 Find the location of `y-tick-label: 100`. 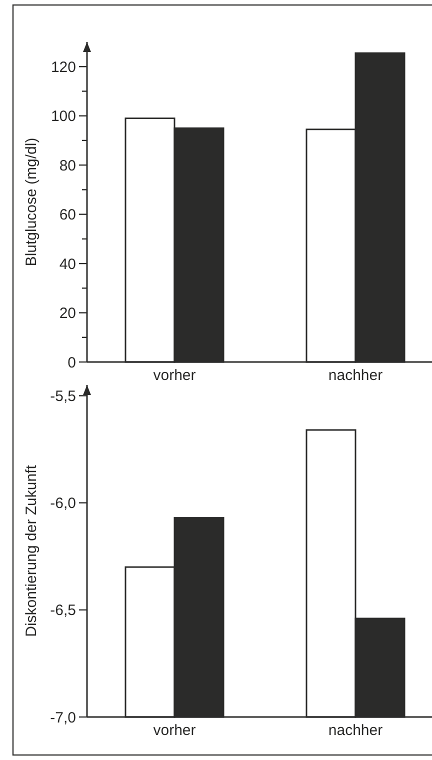

y-tick-label: 100 is located at coordinates (63, 117).